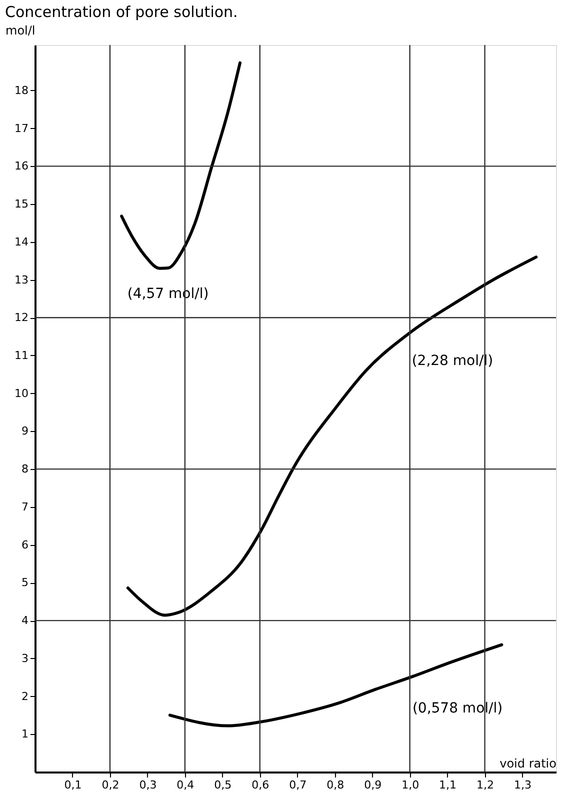 This screenshot has width=562, height=795. I want to click on x-tick-label: 1,0, so click(411, 785).